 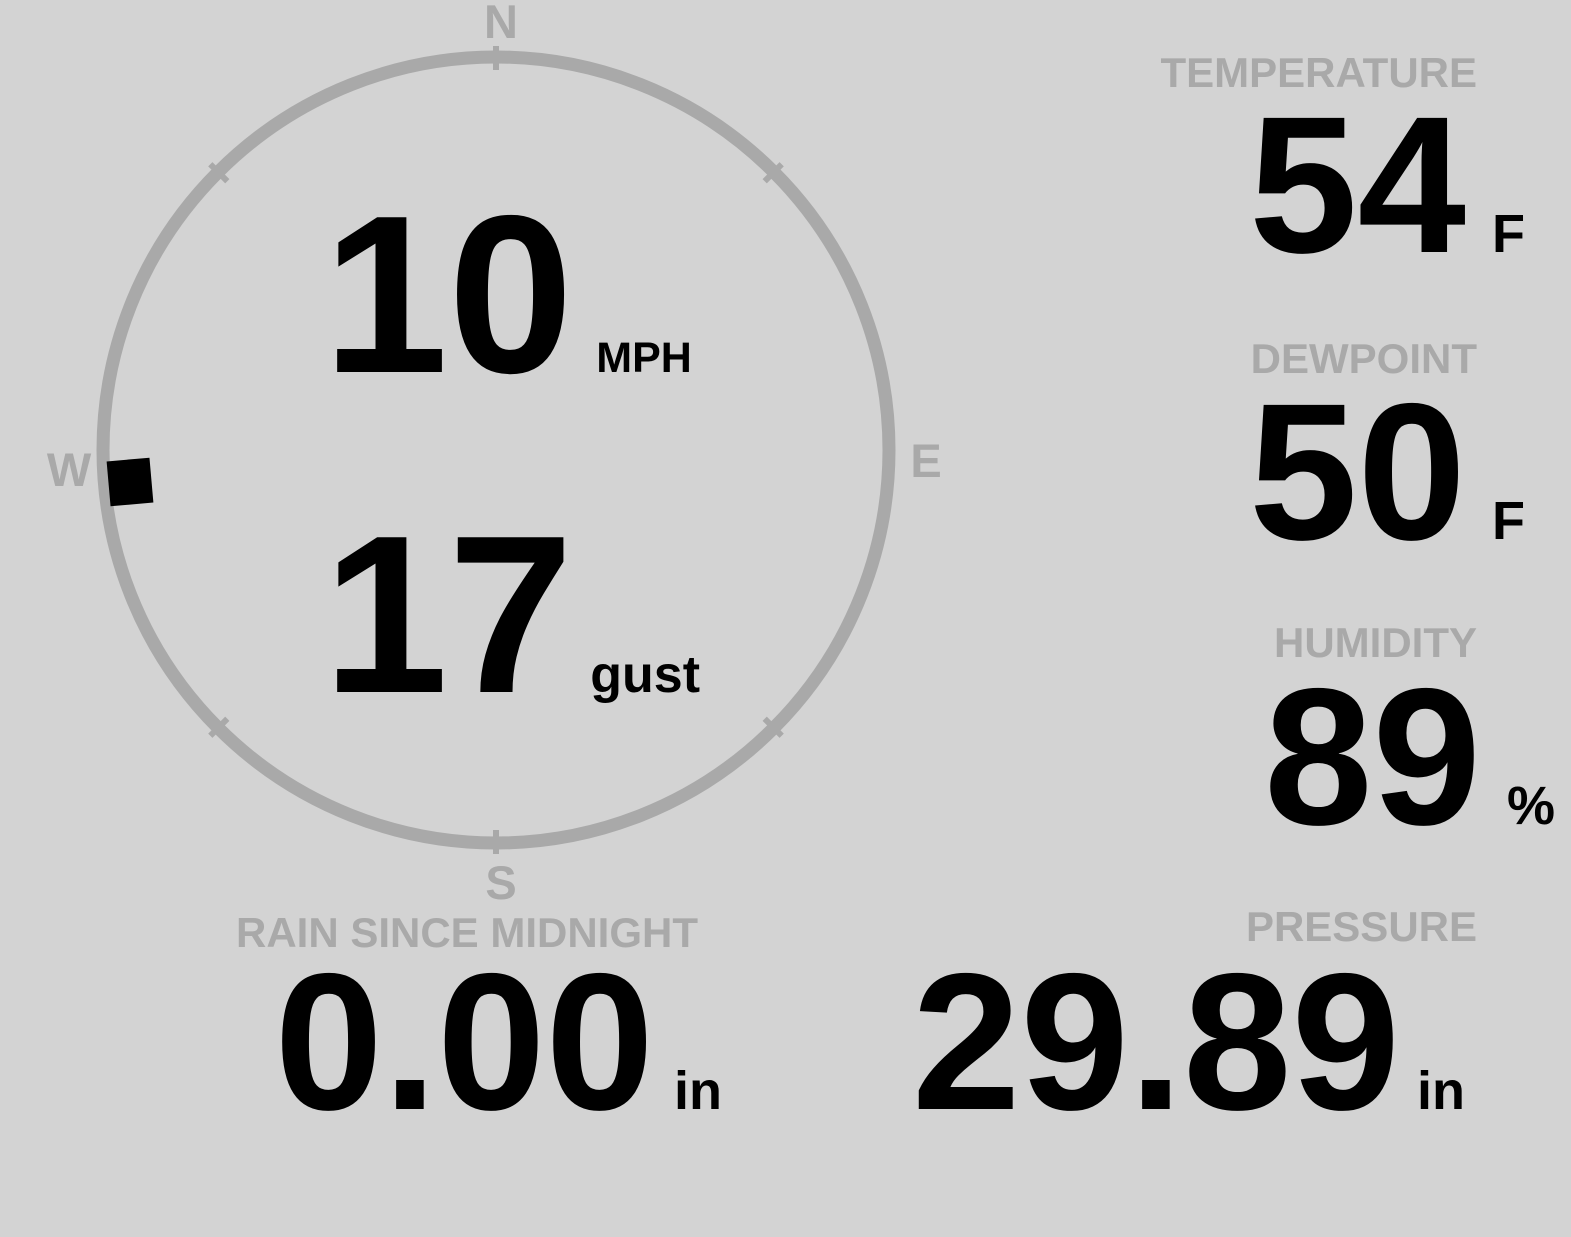 What do you see at coordinates (773, 727) in the screenshot?
I see `compass-tick-se` at bounding box center [773, 727].